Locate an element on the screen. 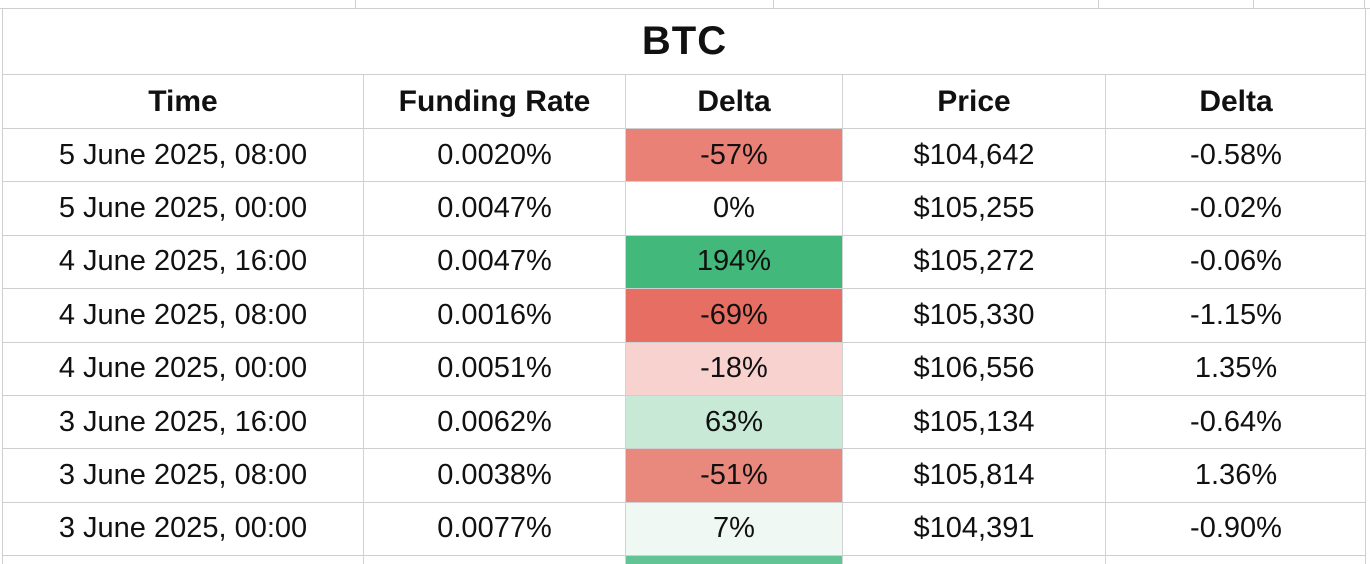  cell-price-delta: -0.02% is located at coordinates (1235, 209).